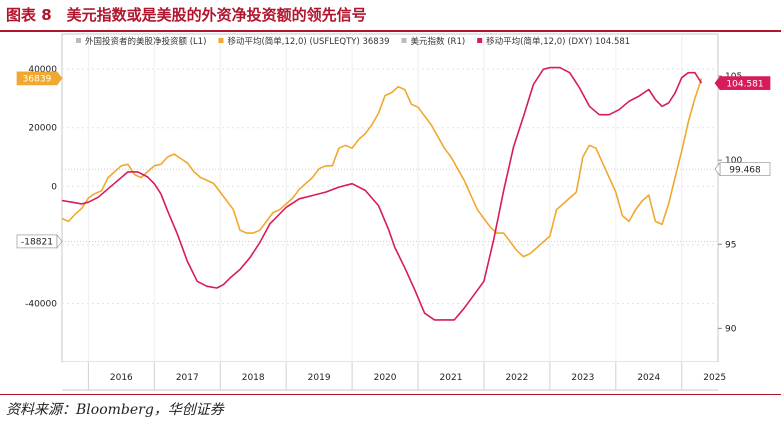 The width and height of the screenshot is (781, 422). What do you see at coordinates (42, 129) in the screenshot?
I see `y-left-tick-label: 20000` at bounding box center [42, 129].